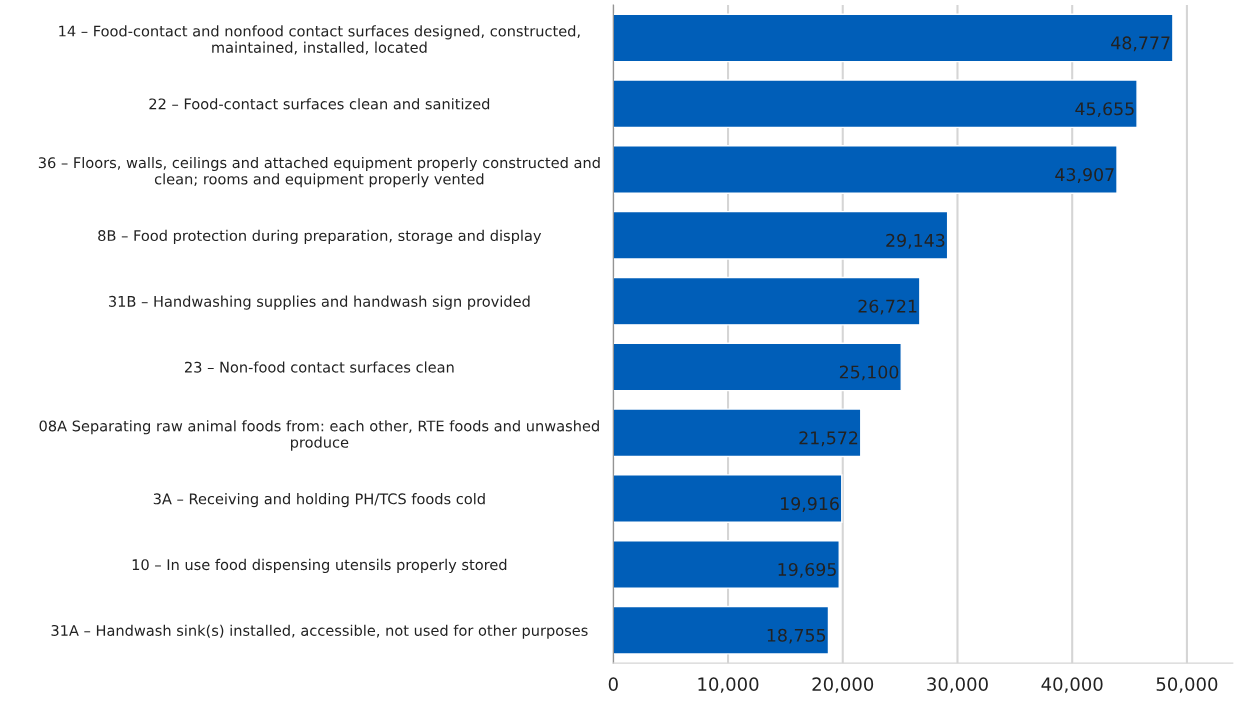 This screenshot has height=710, width=1239. What do you see at coordinates (869, 373) in the screenshot?
I see `data-label: 25,100` at bounding box center [869, 373].